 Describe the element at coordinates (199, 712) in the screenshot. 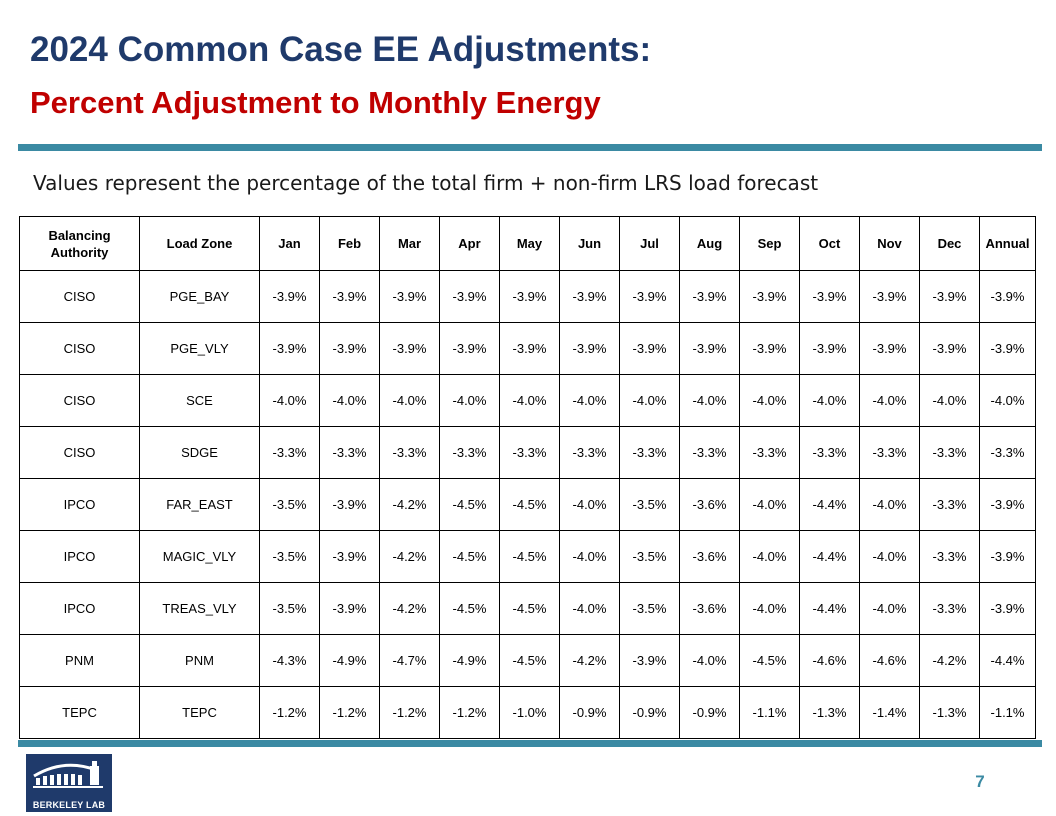

I see `load-zone-cell: TEPC` at that location.